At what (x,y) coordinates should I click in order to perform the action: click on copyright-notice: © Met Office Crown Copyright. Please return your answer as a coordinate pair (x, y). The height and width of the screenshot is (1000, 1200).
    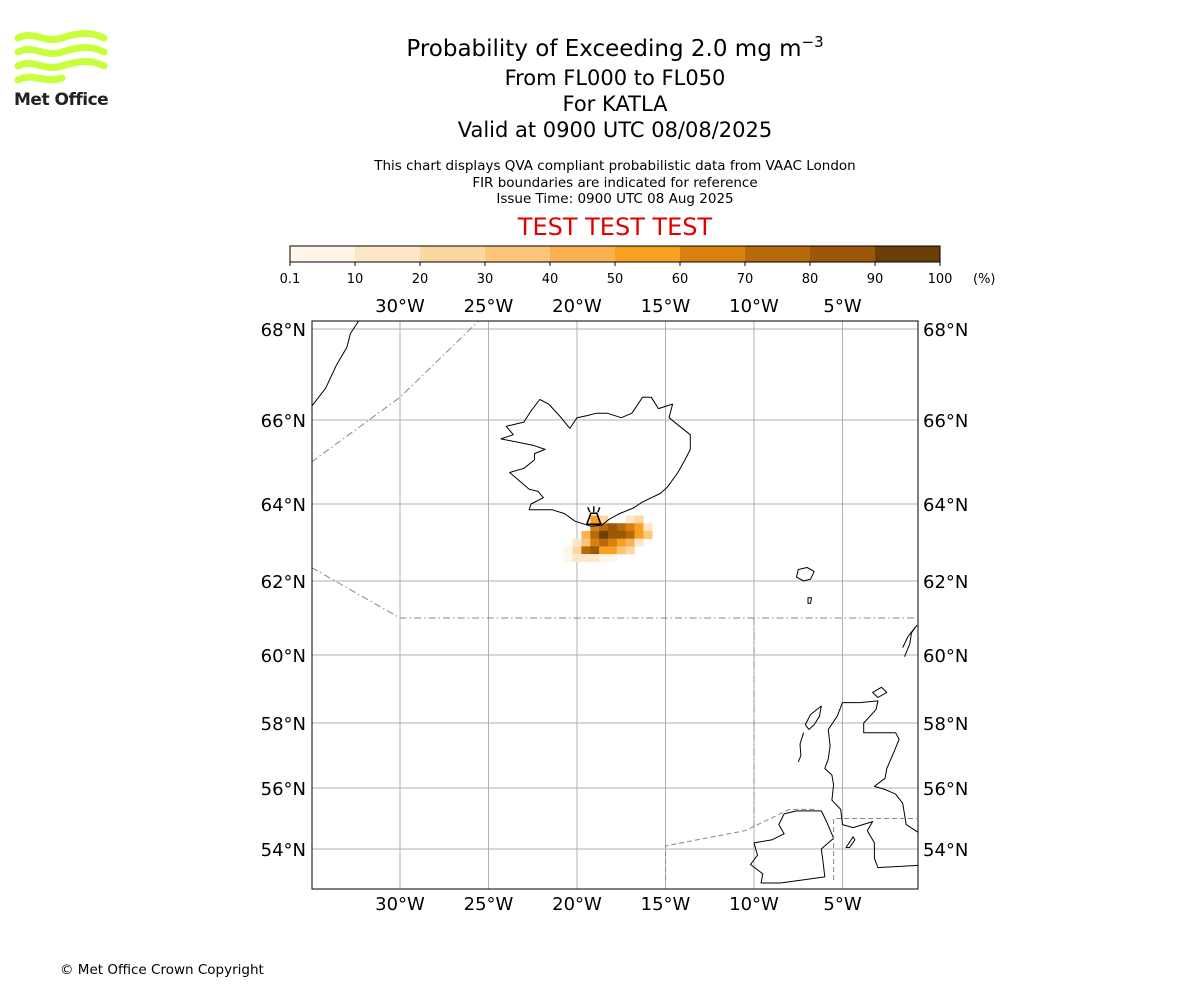
    Looking at the image, I should click on (162, 970).